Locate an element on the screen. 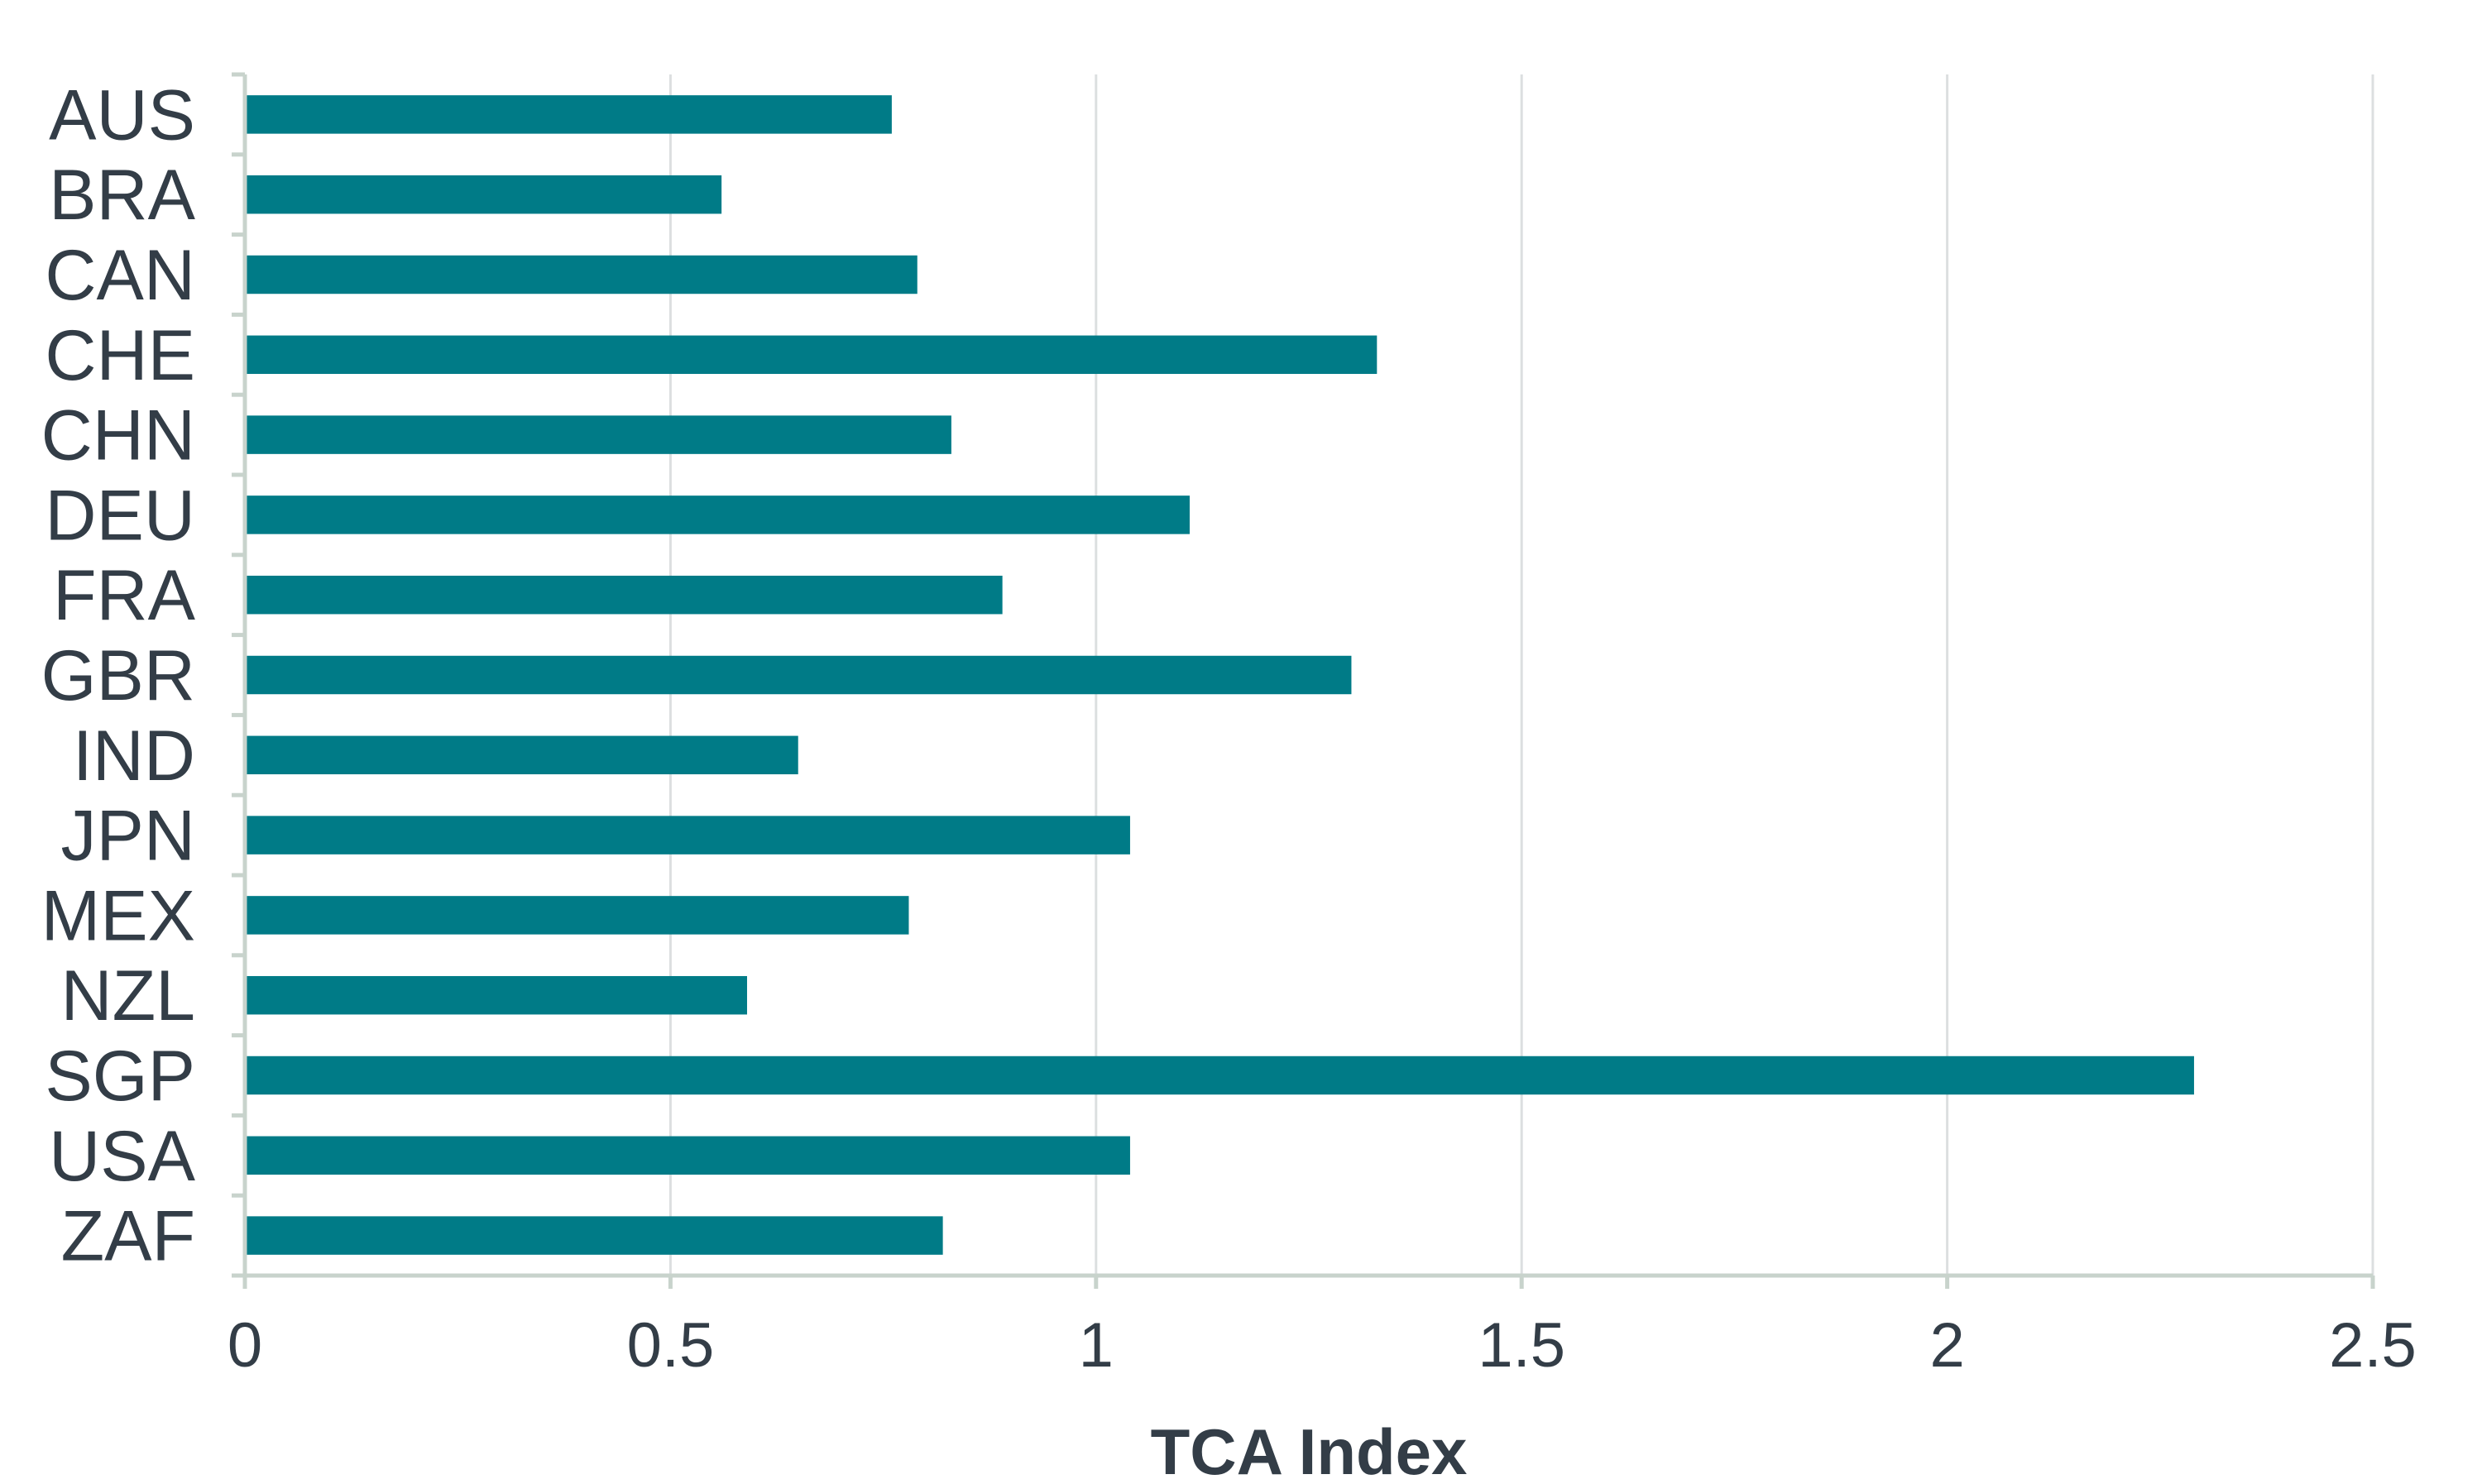 The height and width of the screenshot is (1484, 2482). category-label-jpn: JPN is located at coordinates (128, 836).